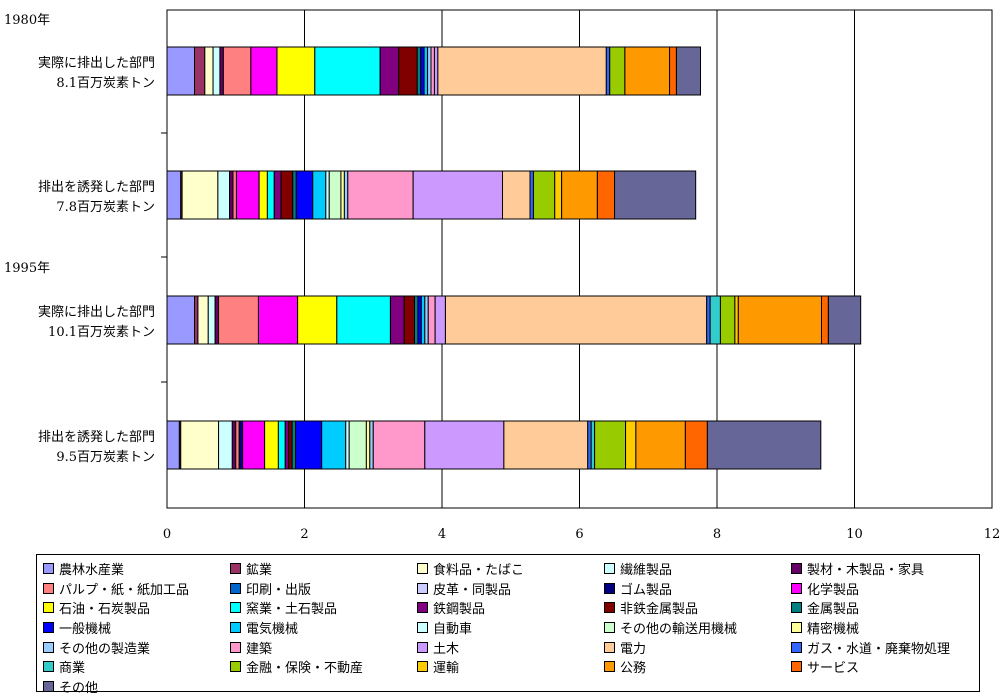 The image size is (1004, 696). What do you see at coordinates (633, 649) in the screenshot?
I see `legend-label: 電力` at bounding box center [633, 649].